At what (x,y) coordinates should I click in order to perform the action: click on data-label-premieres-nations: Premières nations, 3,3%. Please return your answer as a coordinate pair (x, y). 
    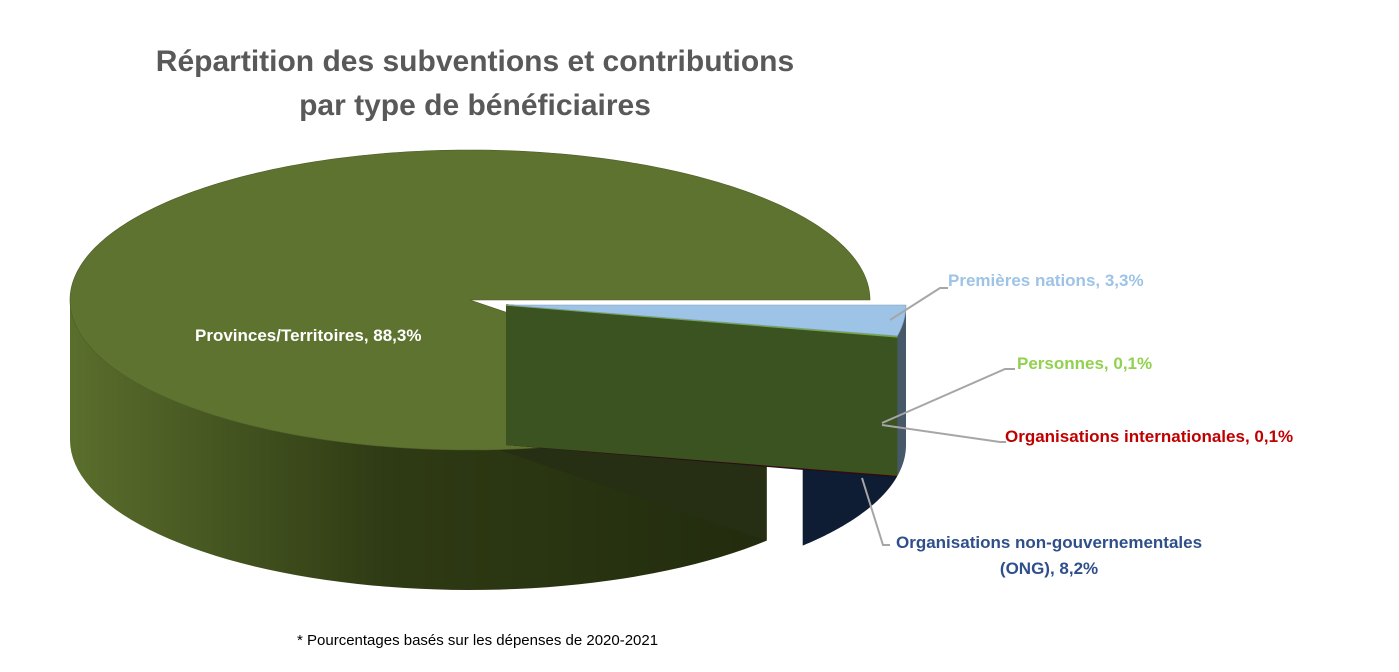
    Looking at the image, I should click on (1046, 280).